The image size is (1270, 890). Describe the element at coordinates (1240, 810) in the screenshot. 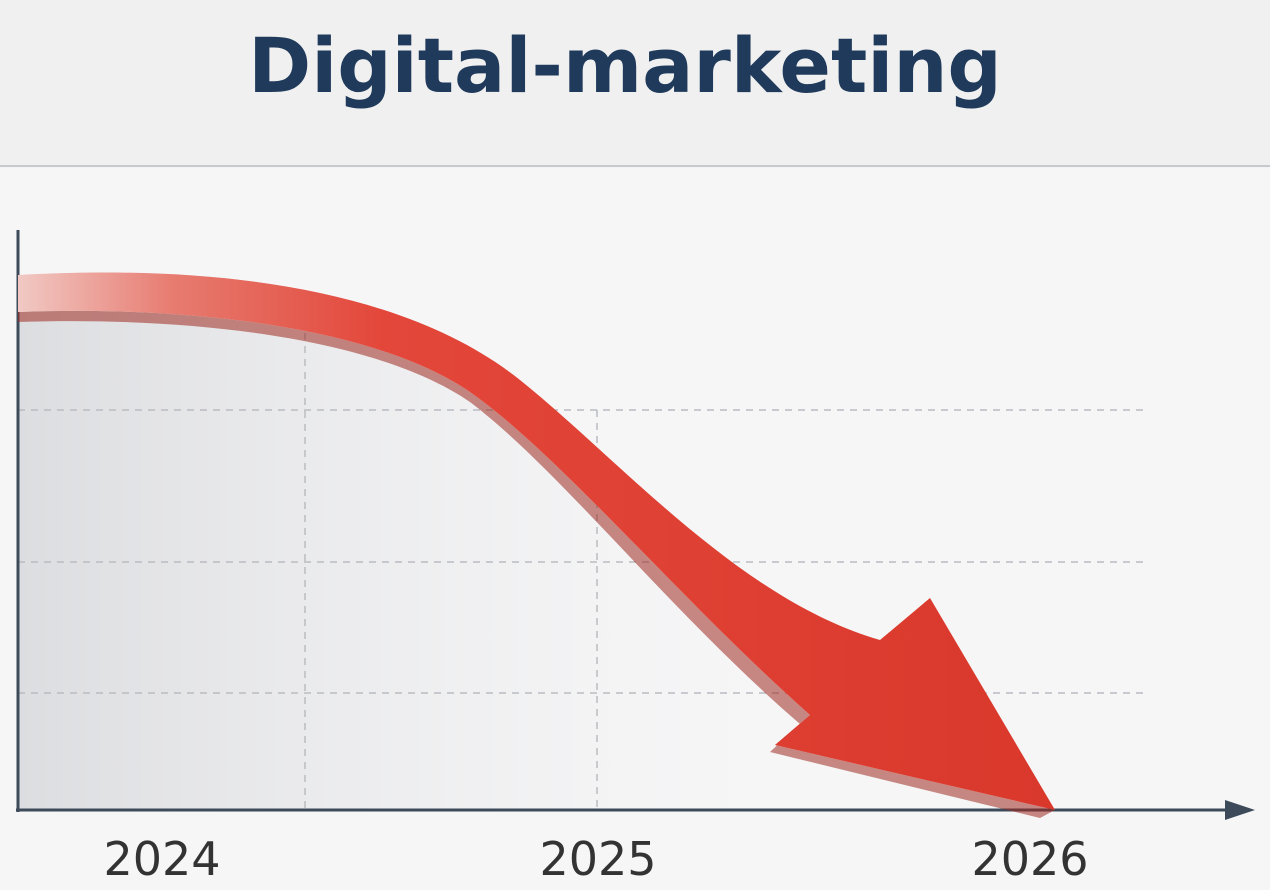

I see `x-axis-arrowhead` at that location.